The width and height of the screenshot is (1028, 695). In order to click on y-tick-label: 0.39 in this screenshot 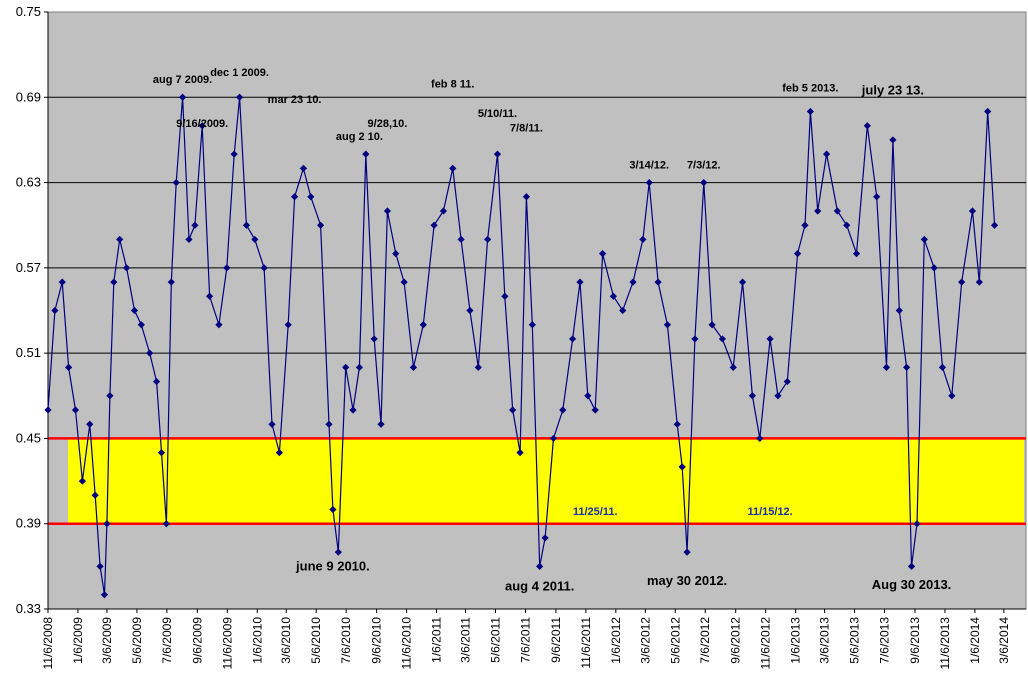, I will do `click(28, 523)`.